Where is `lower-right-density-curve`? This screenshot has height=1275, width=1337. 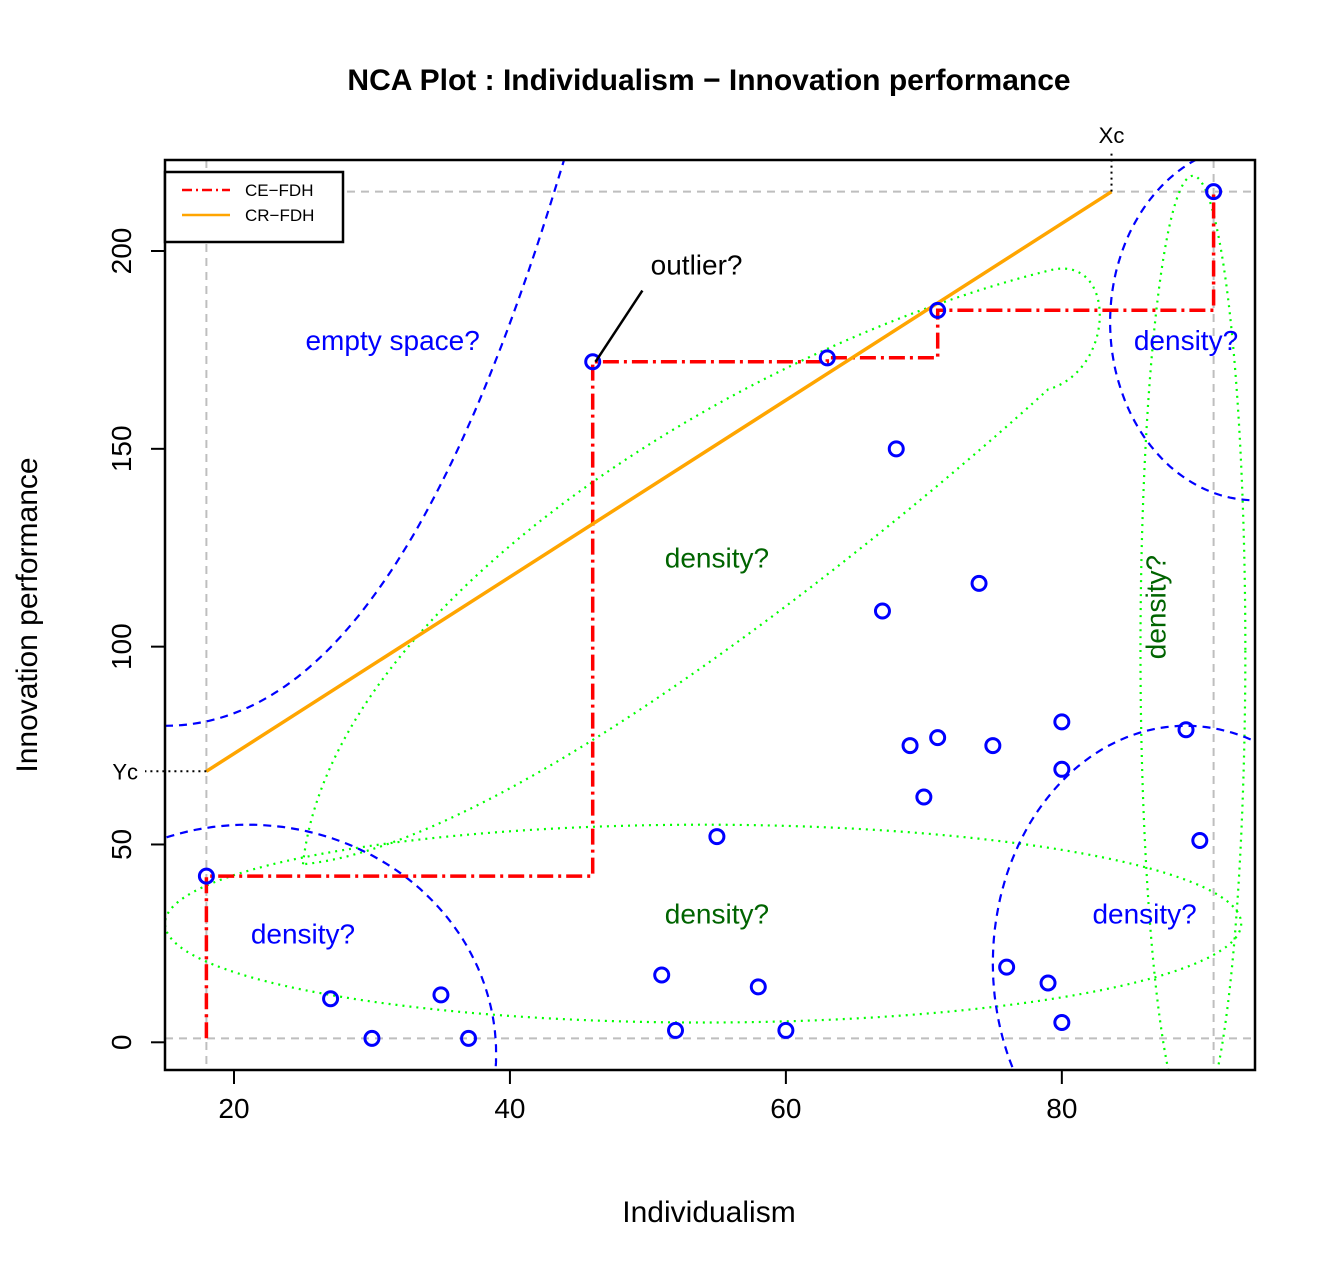 lower-right-density-curve is located at coordinates (1123, 897).